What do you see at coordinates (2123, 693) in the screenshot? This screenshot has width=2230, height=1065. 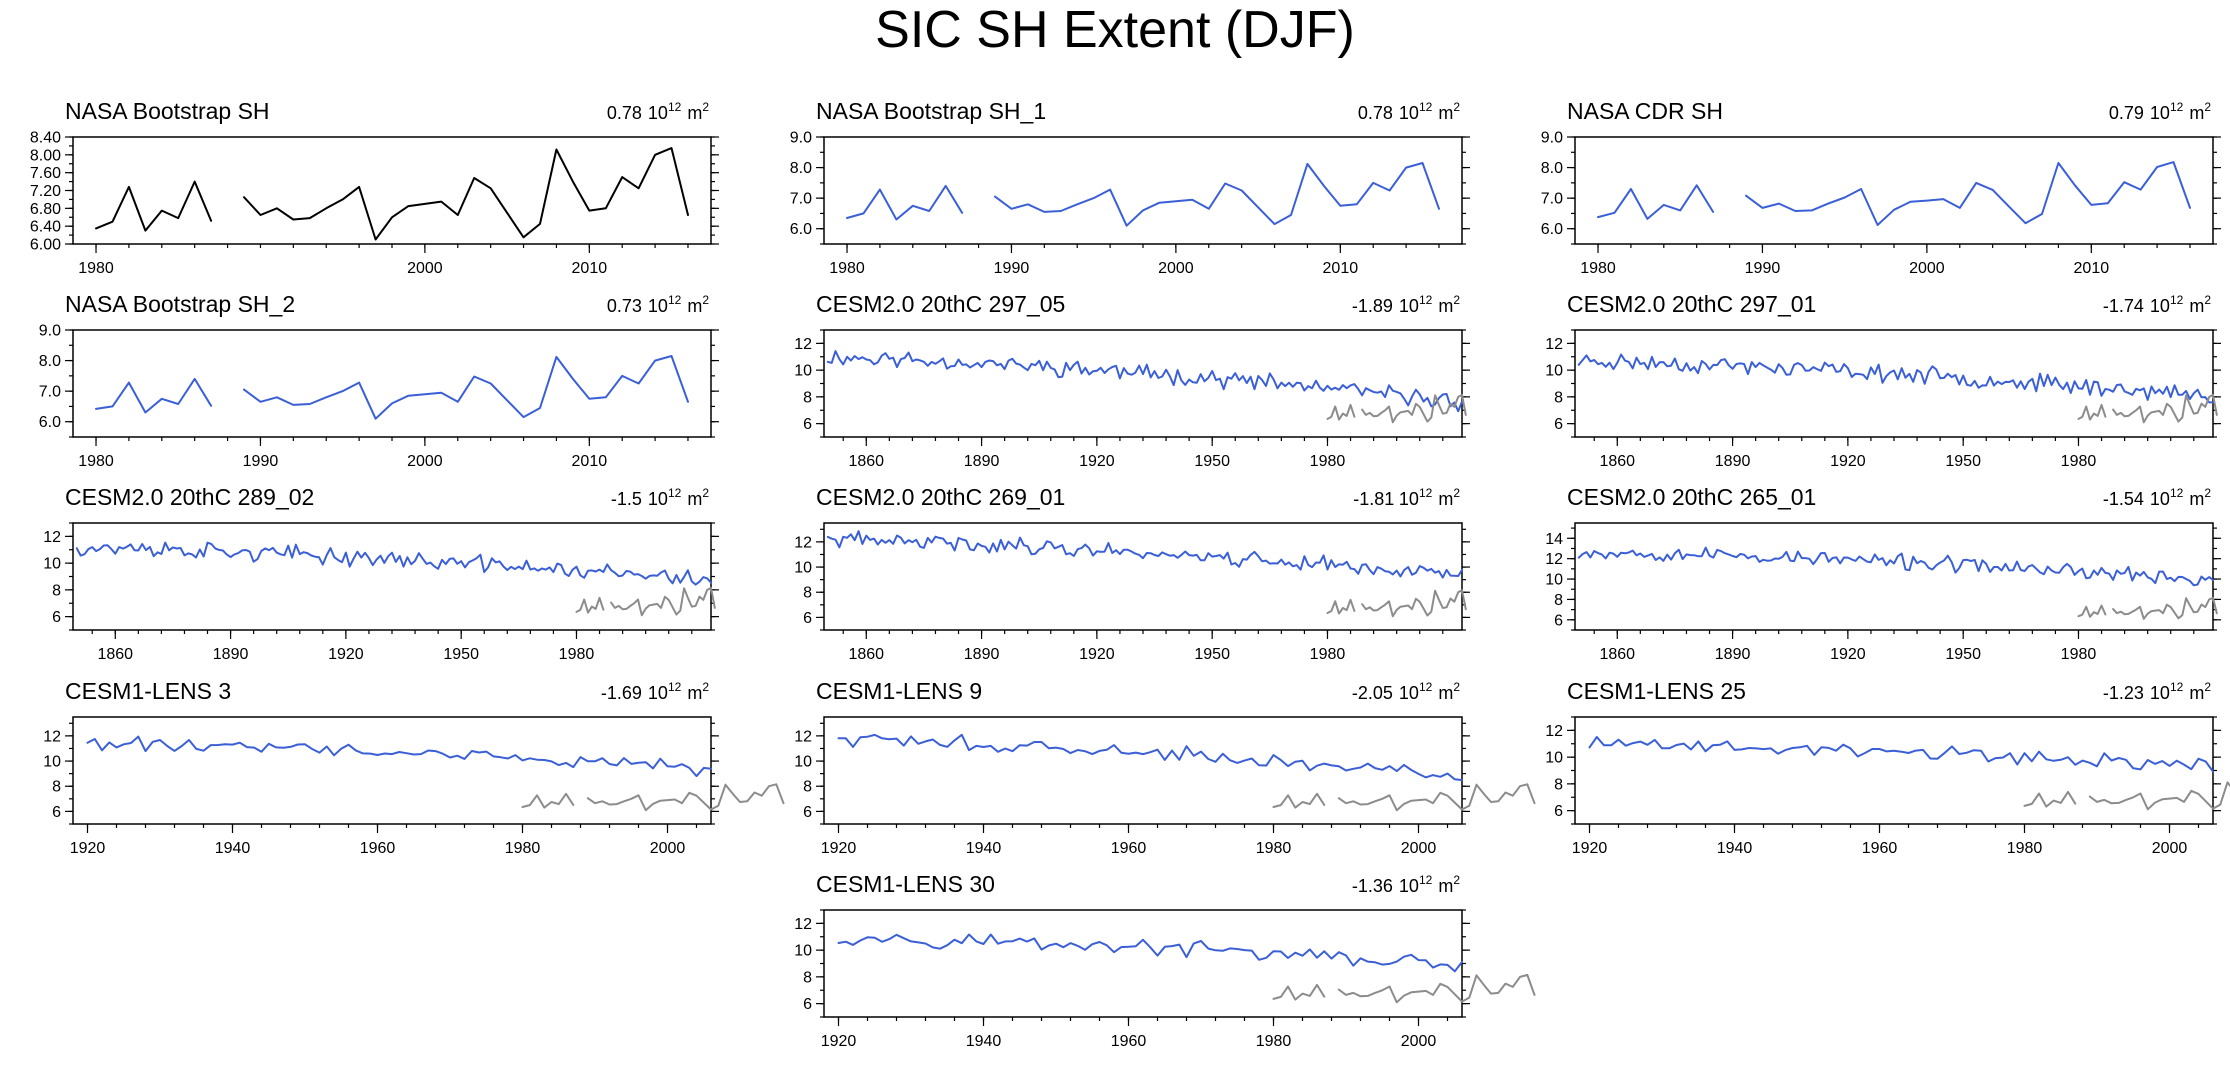 I see `trend-number: -1.23` at bounding box center [2123, 693].